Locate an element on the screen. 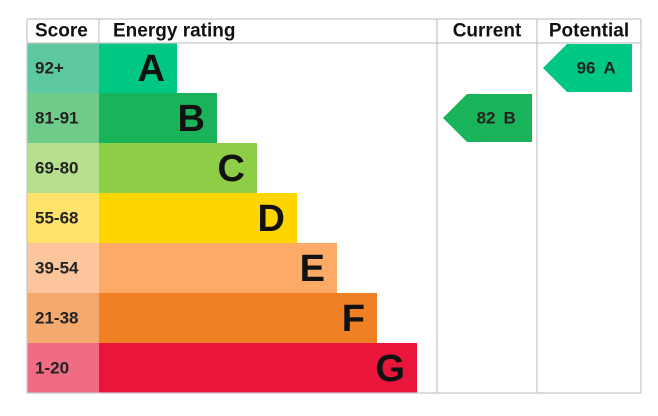 Image resolution: width=658 pixels, height=416 pixels. current-letter: B is located at coordinates (510, 118).